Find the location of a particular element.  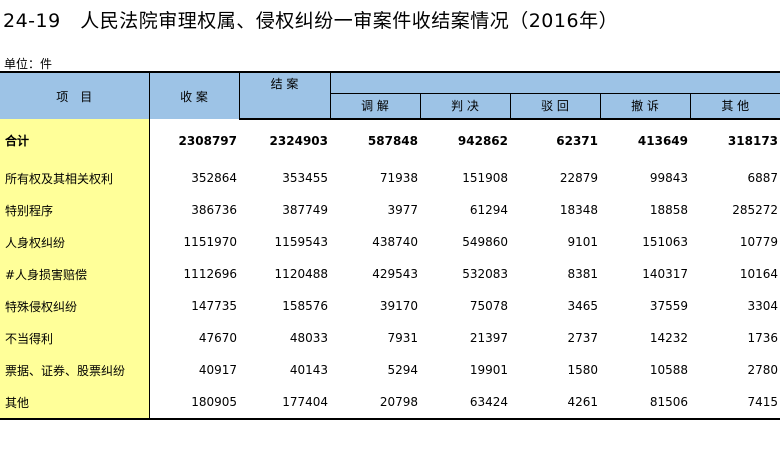

header-received: 收 案 is located at coordinates (194, 95).